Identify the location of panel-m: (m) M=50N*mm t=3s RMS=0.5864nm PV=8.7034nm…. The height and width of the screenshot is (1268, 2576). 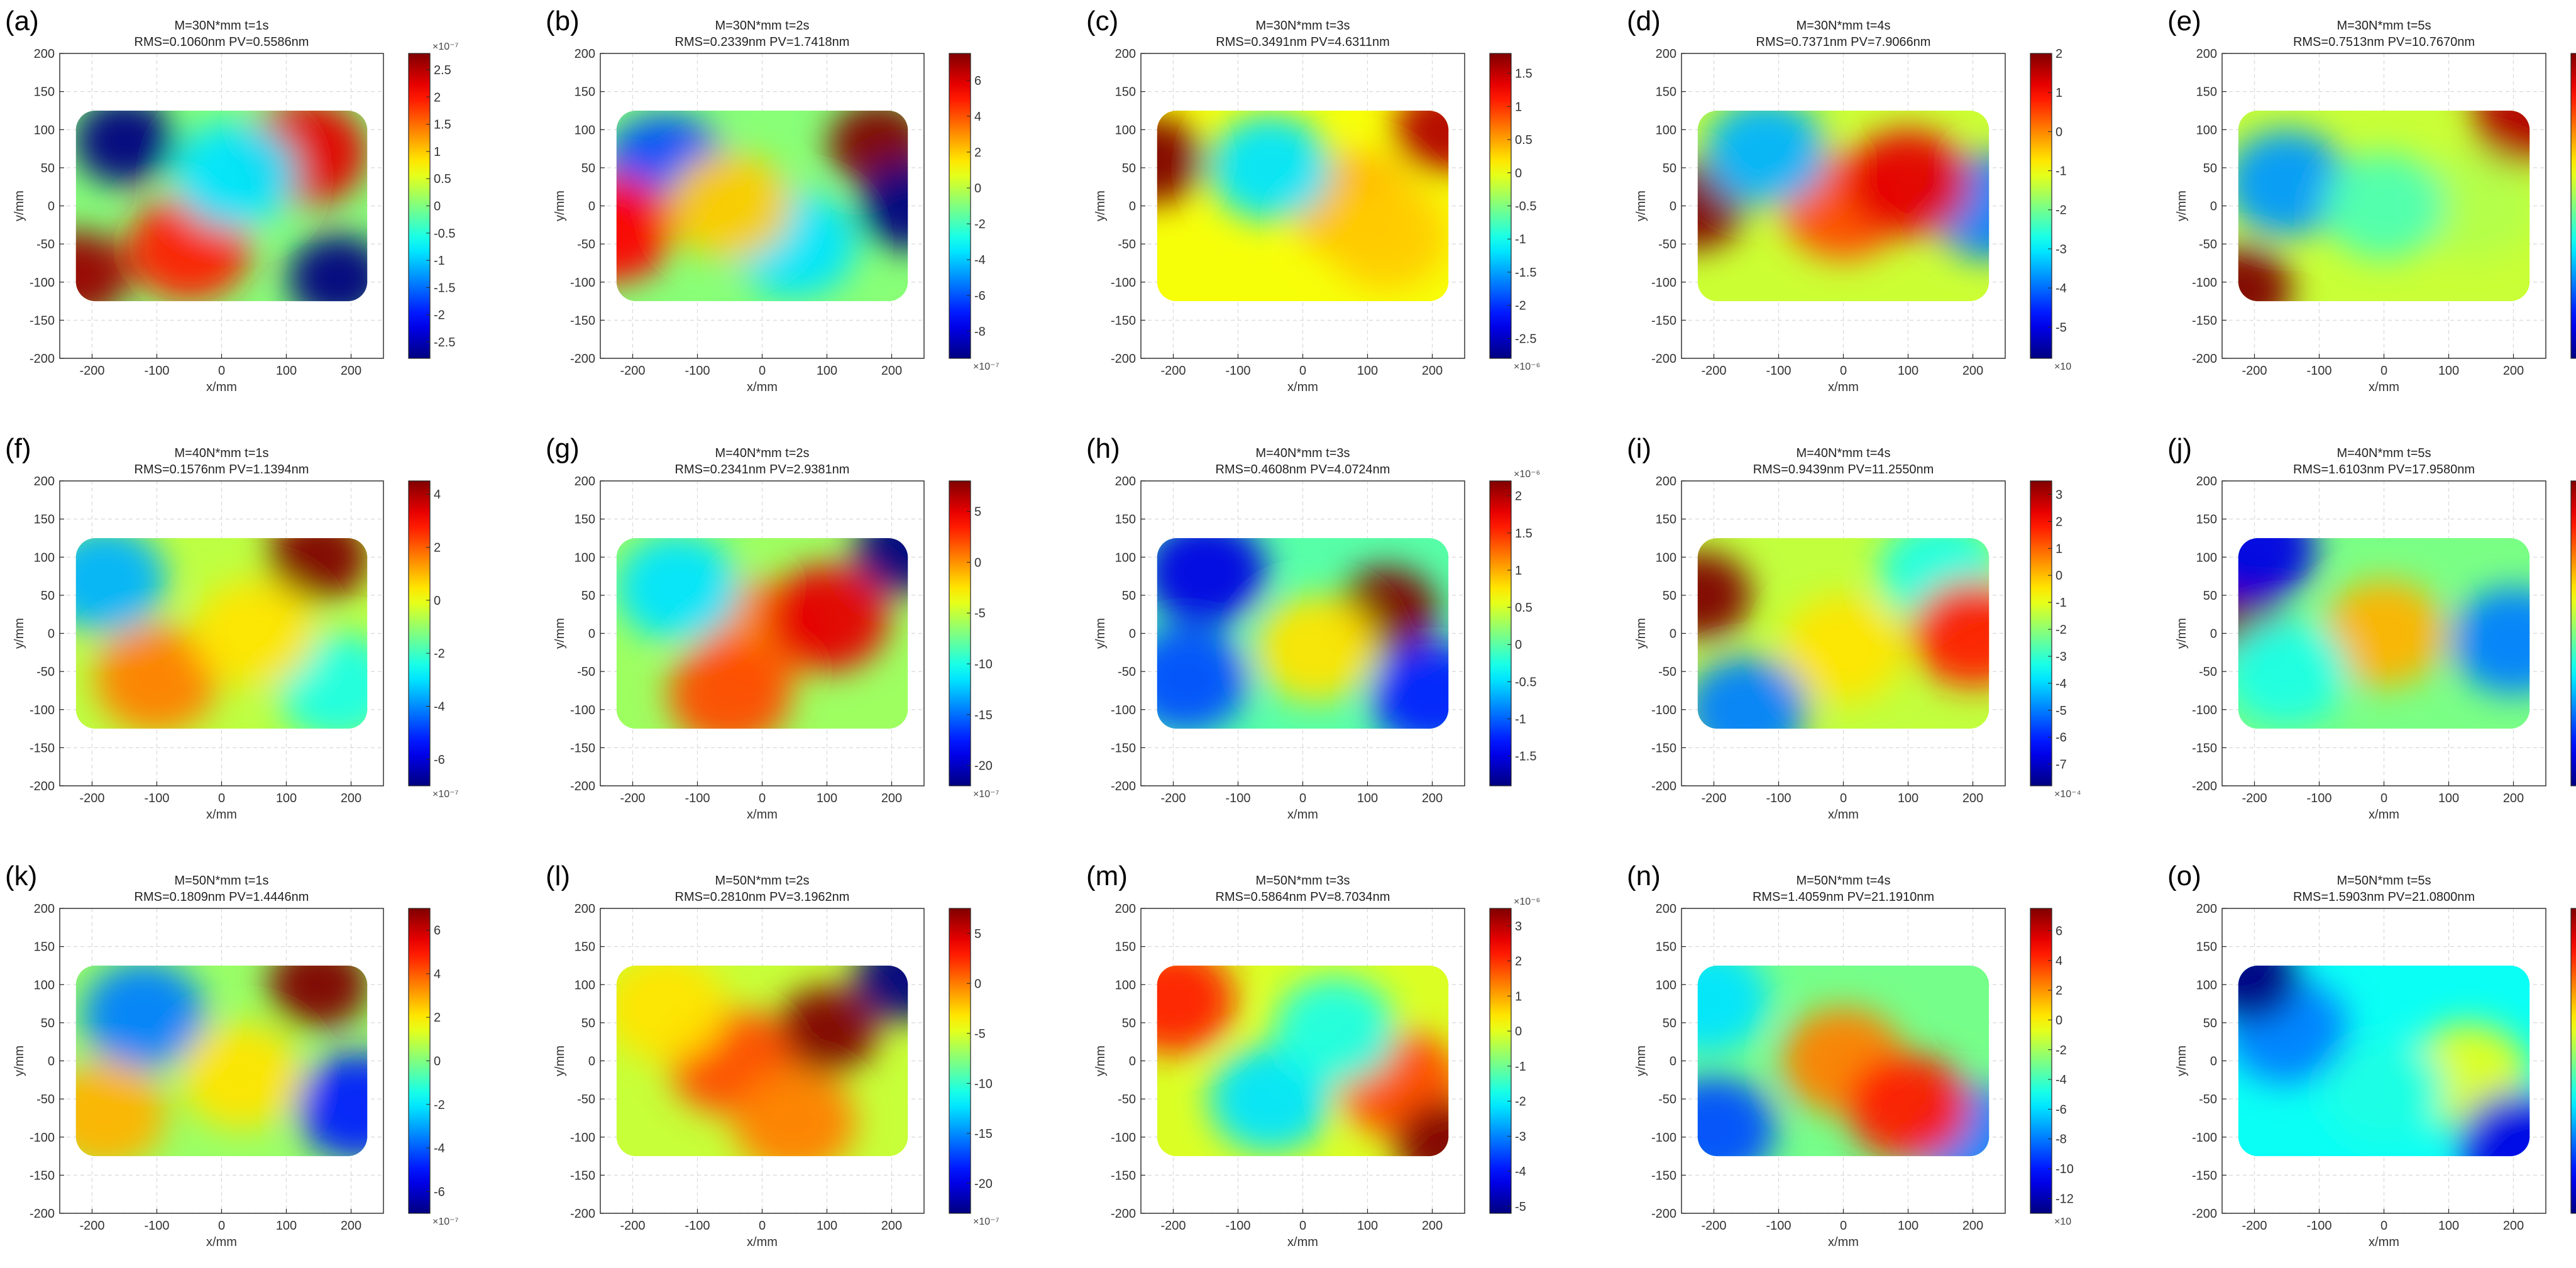
(1313, 1055).